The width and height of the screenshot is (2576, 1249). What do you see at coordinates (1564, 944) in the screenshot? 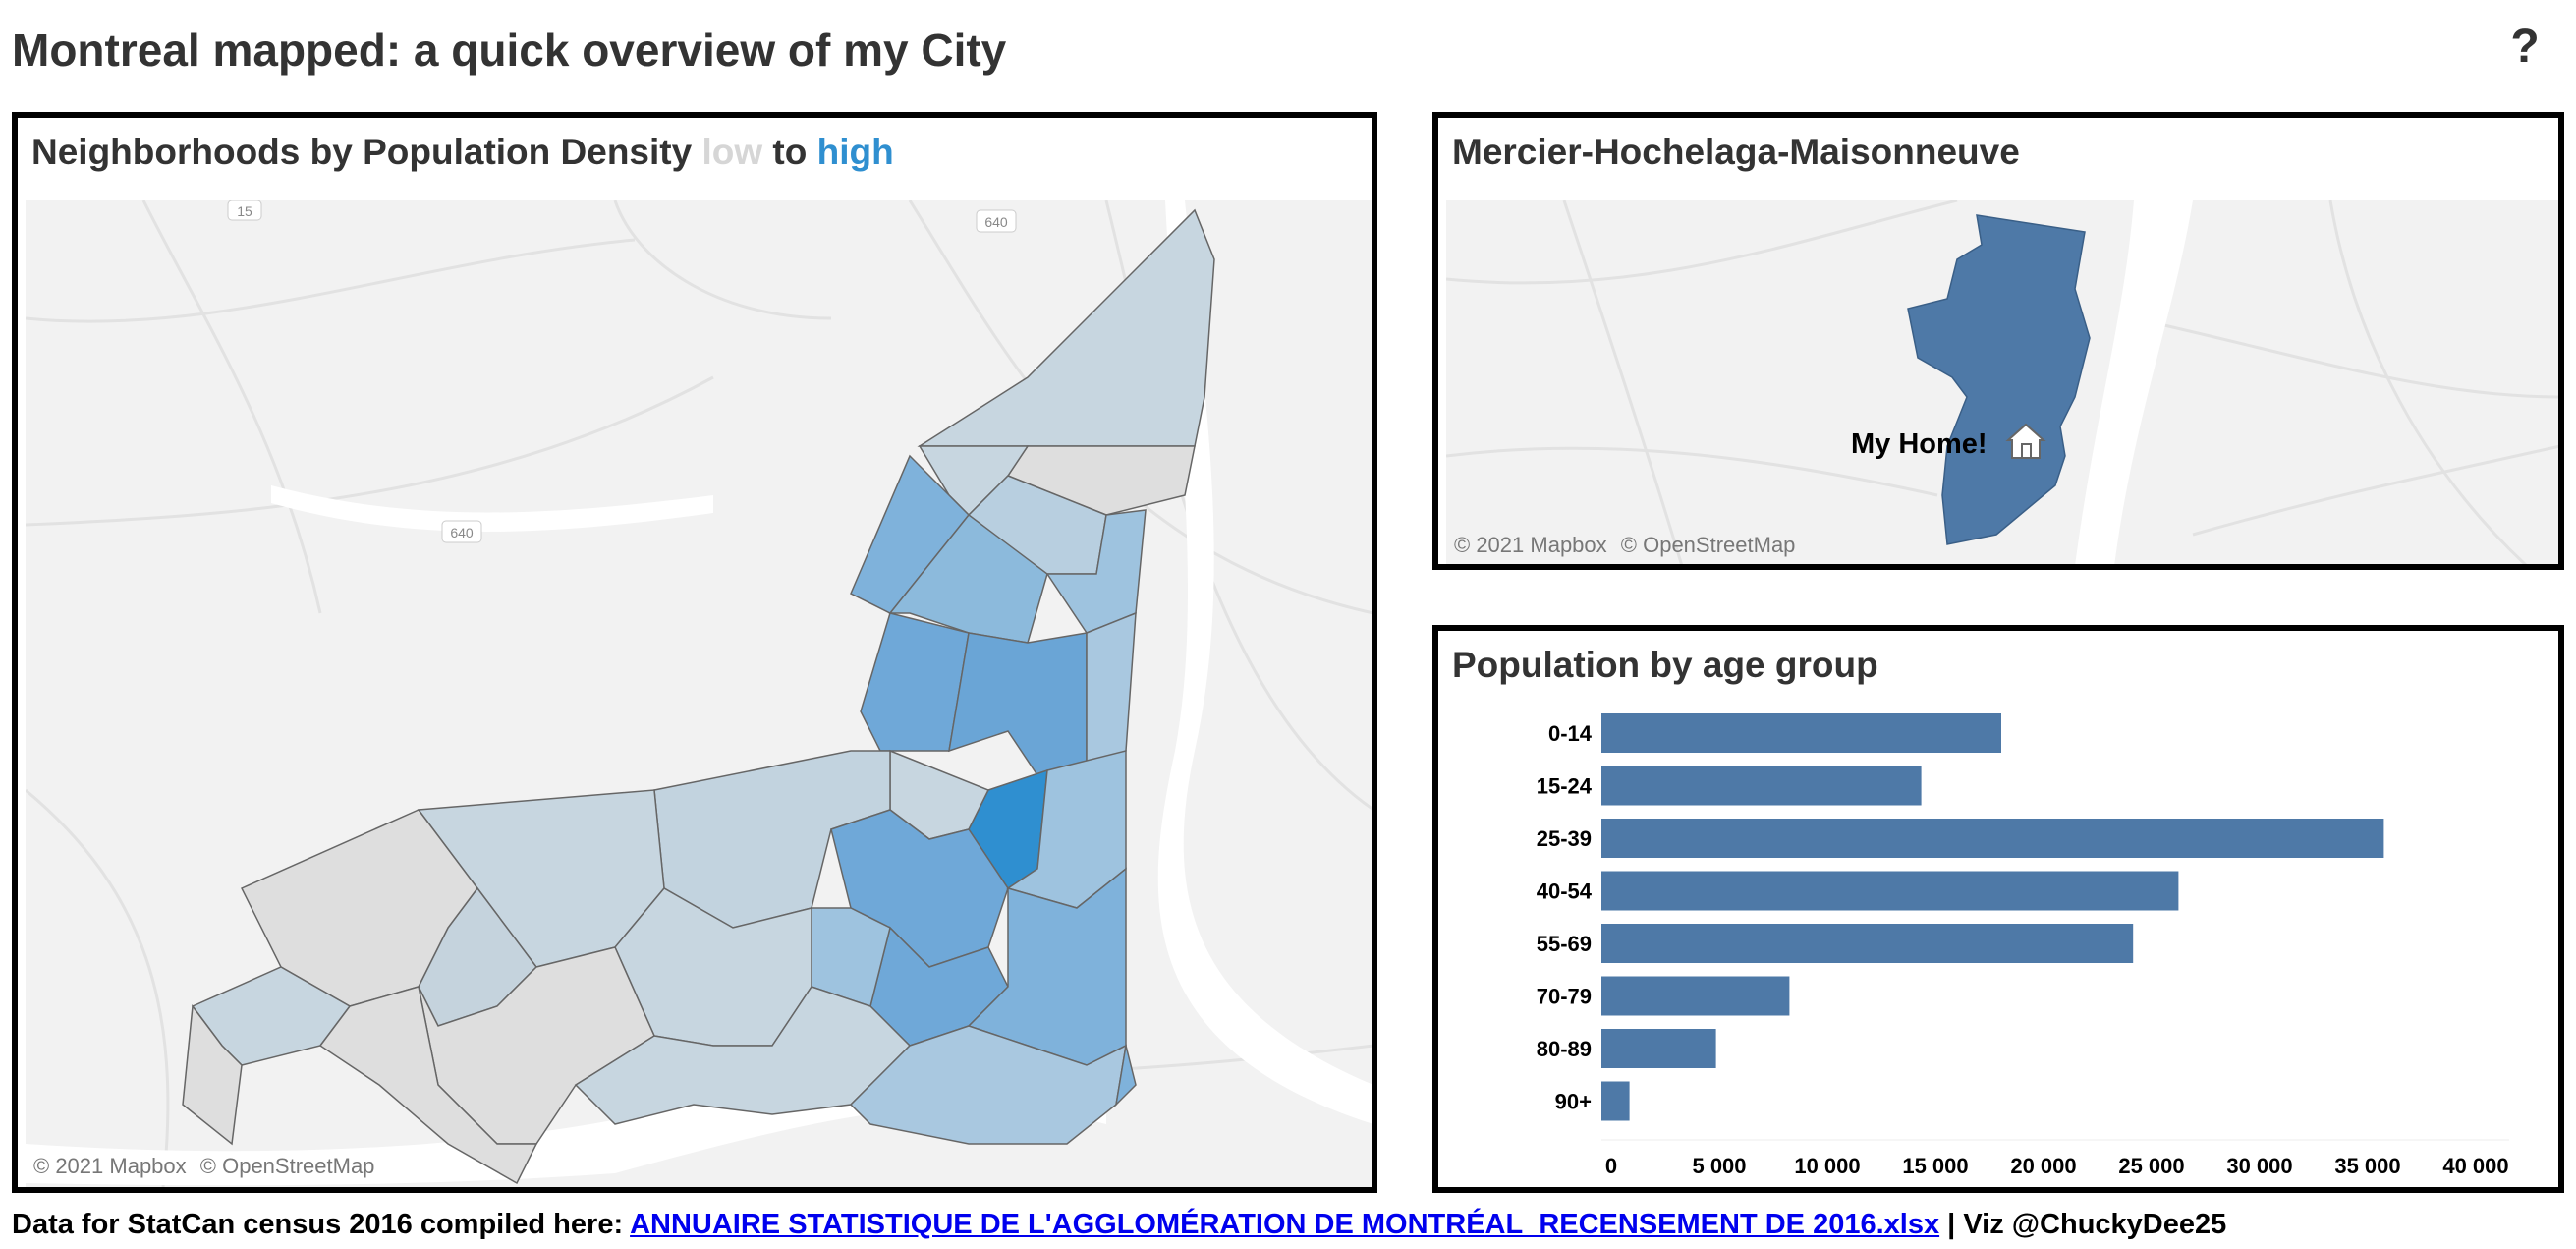
I see `age-category-label: 55-69` at bounding box center [1564, 944].